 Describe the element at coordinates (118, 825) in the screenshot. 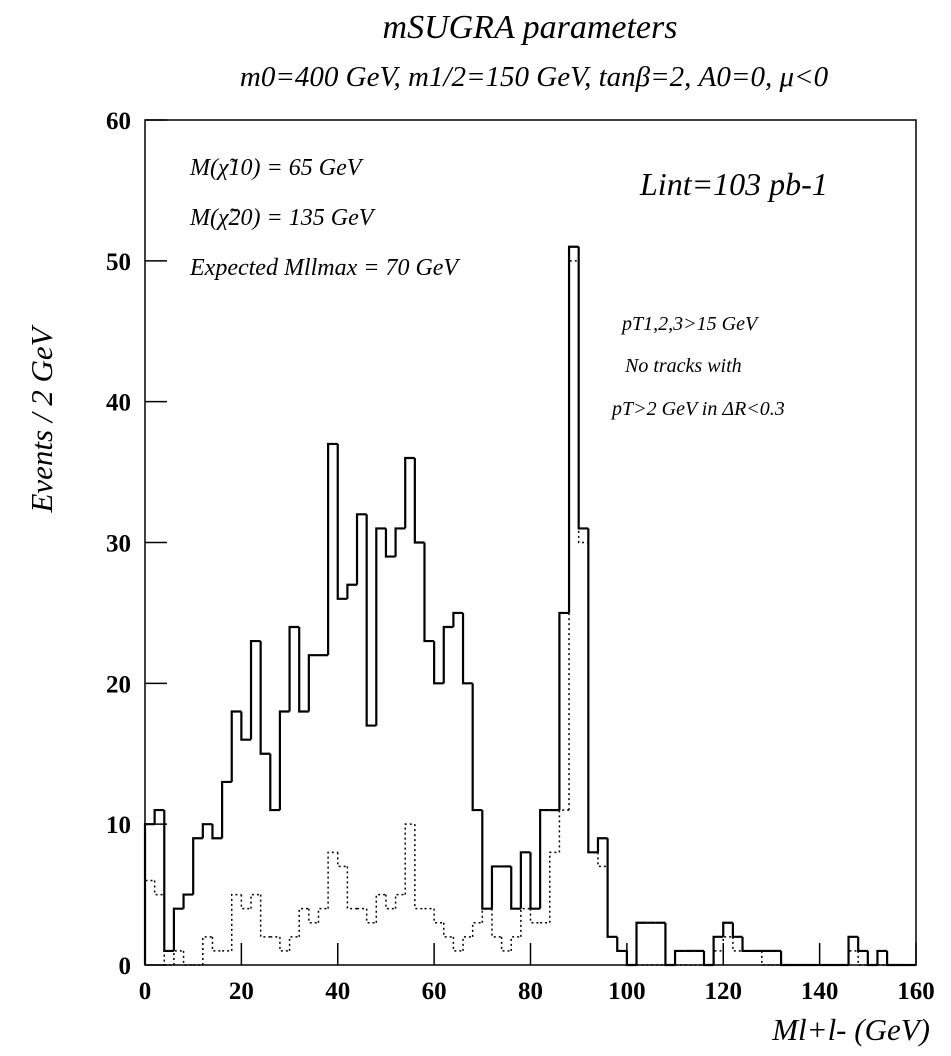

I see `y-tick-label: 10` at that location.